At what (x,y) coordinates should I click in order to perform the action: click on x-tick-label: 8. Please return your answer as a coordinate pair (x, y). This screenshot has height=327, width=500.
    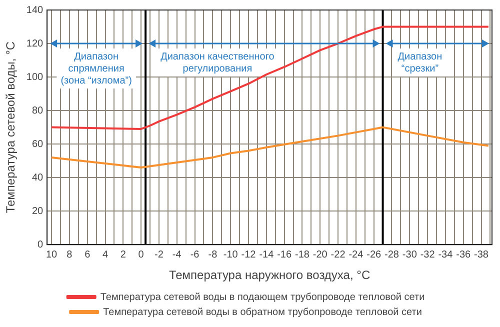
    Looking at the image, I should click on (69, 254).